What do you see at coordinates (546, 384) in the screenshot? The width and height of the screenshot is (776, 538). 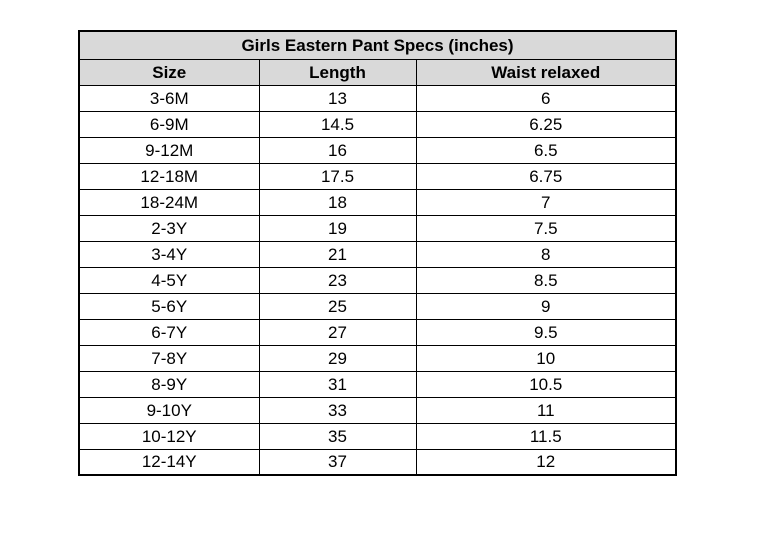 I see `waist-cell: 10.5` at bounding box center [546, 384].